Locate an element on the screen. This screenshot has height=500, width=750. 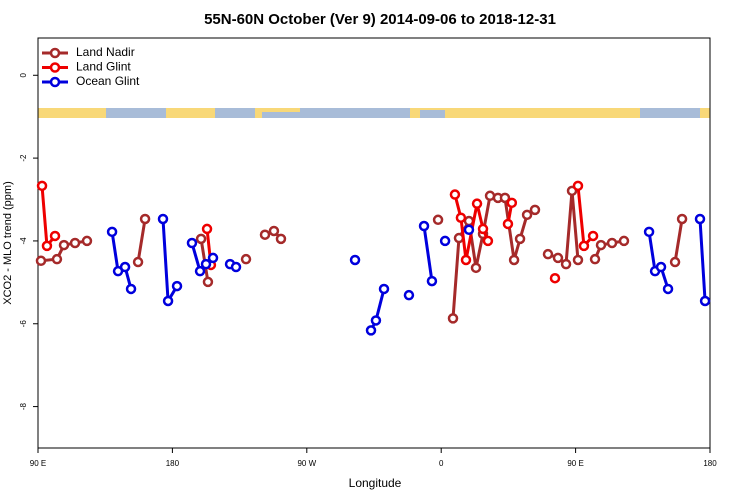
legend-label: Land Glint is located at coordinates (103, 67).